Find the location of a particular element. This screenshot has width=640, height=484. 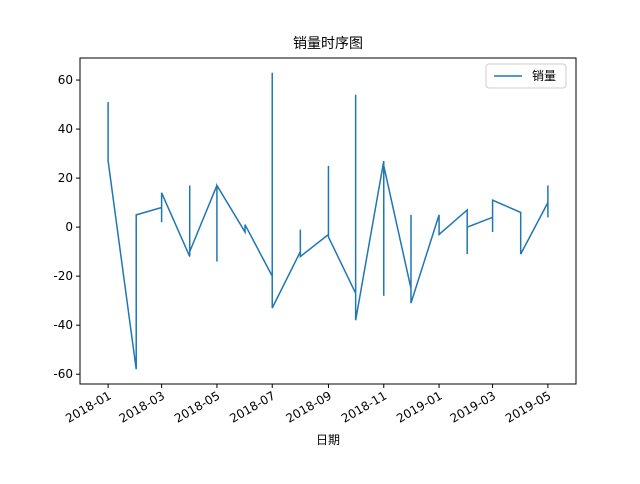

y-tick-label: 0 is located at coordinates (69, 227).